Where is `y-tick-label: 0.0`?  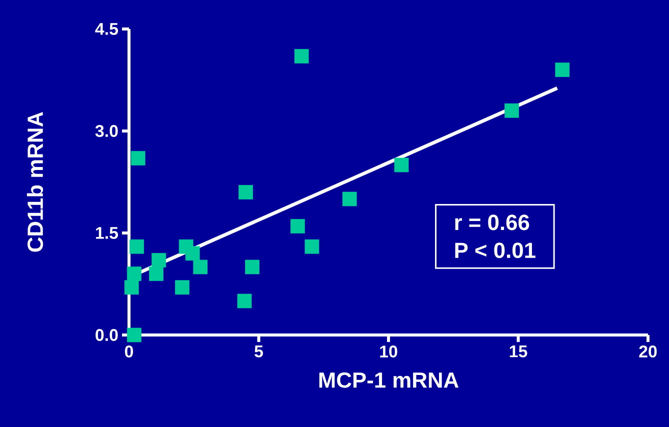
y-tick-label: 0.0 is located at coordinates (107, 335).